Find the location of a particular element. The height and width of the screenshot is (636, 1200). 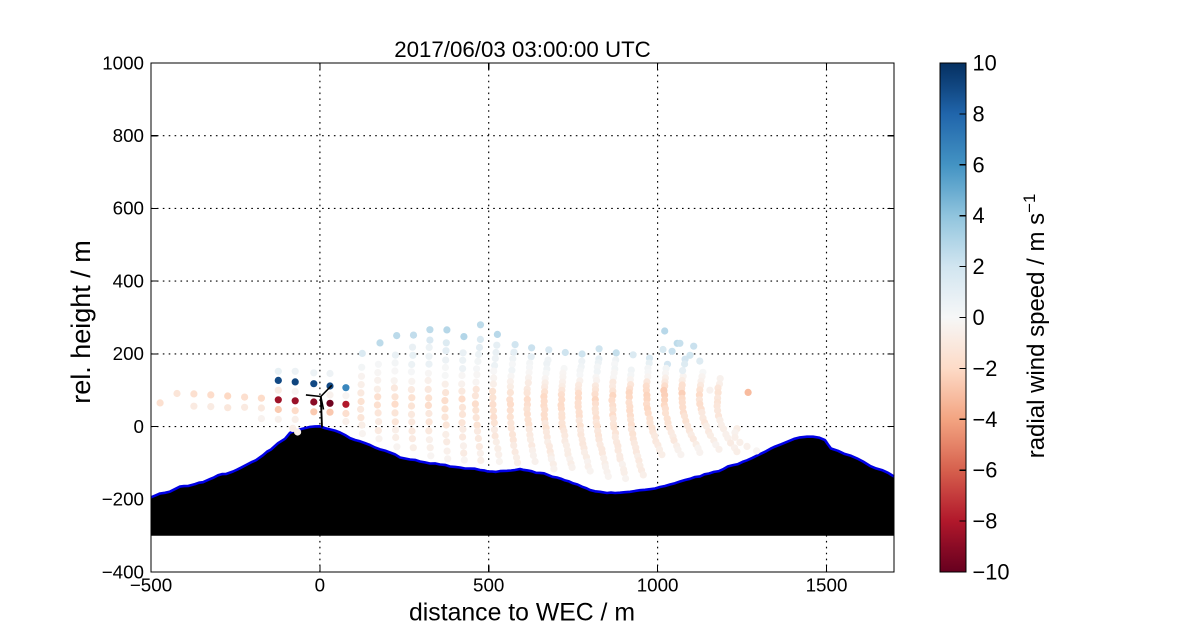

svg-text: 8 is located at coordinates (979, 113).